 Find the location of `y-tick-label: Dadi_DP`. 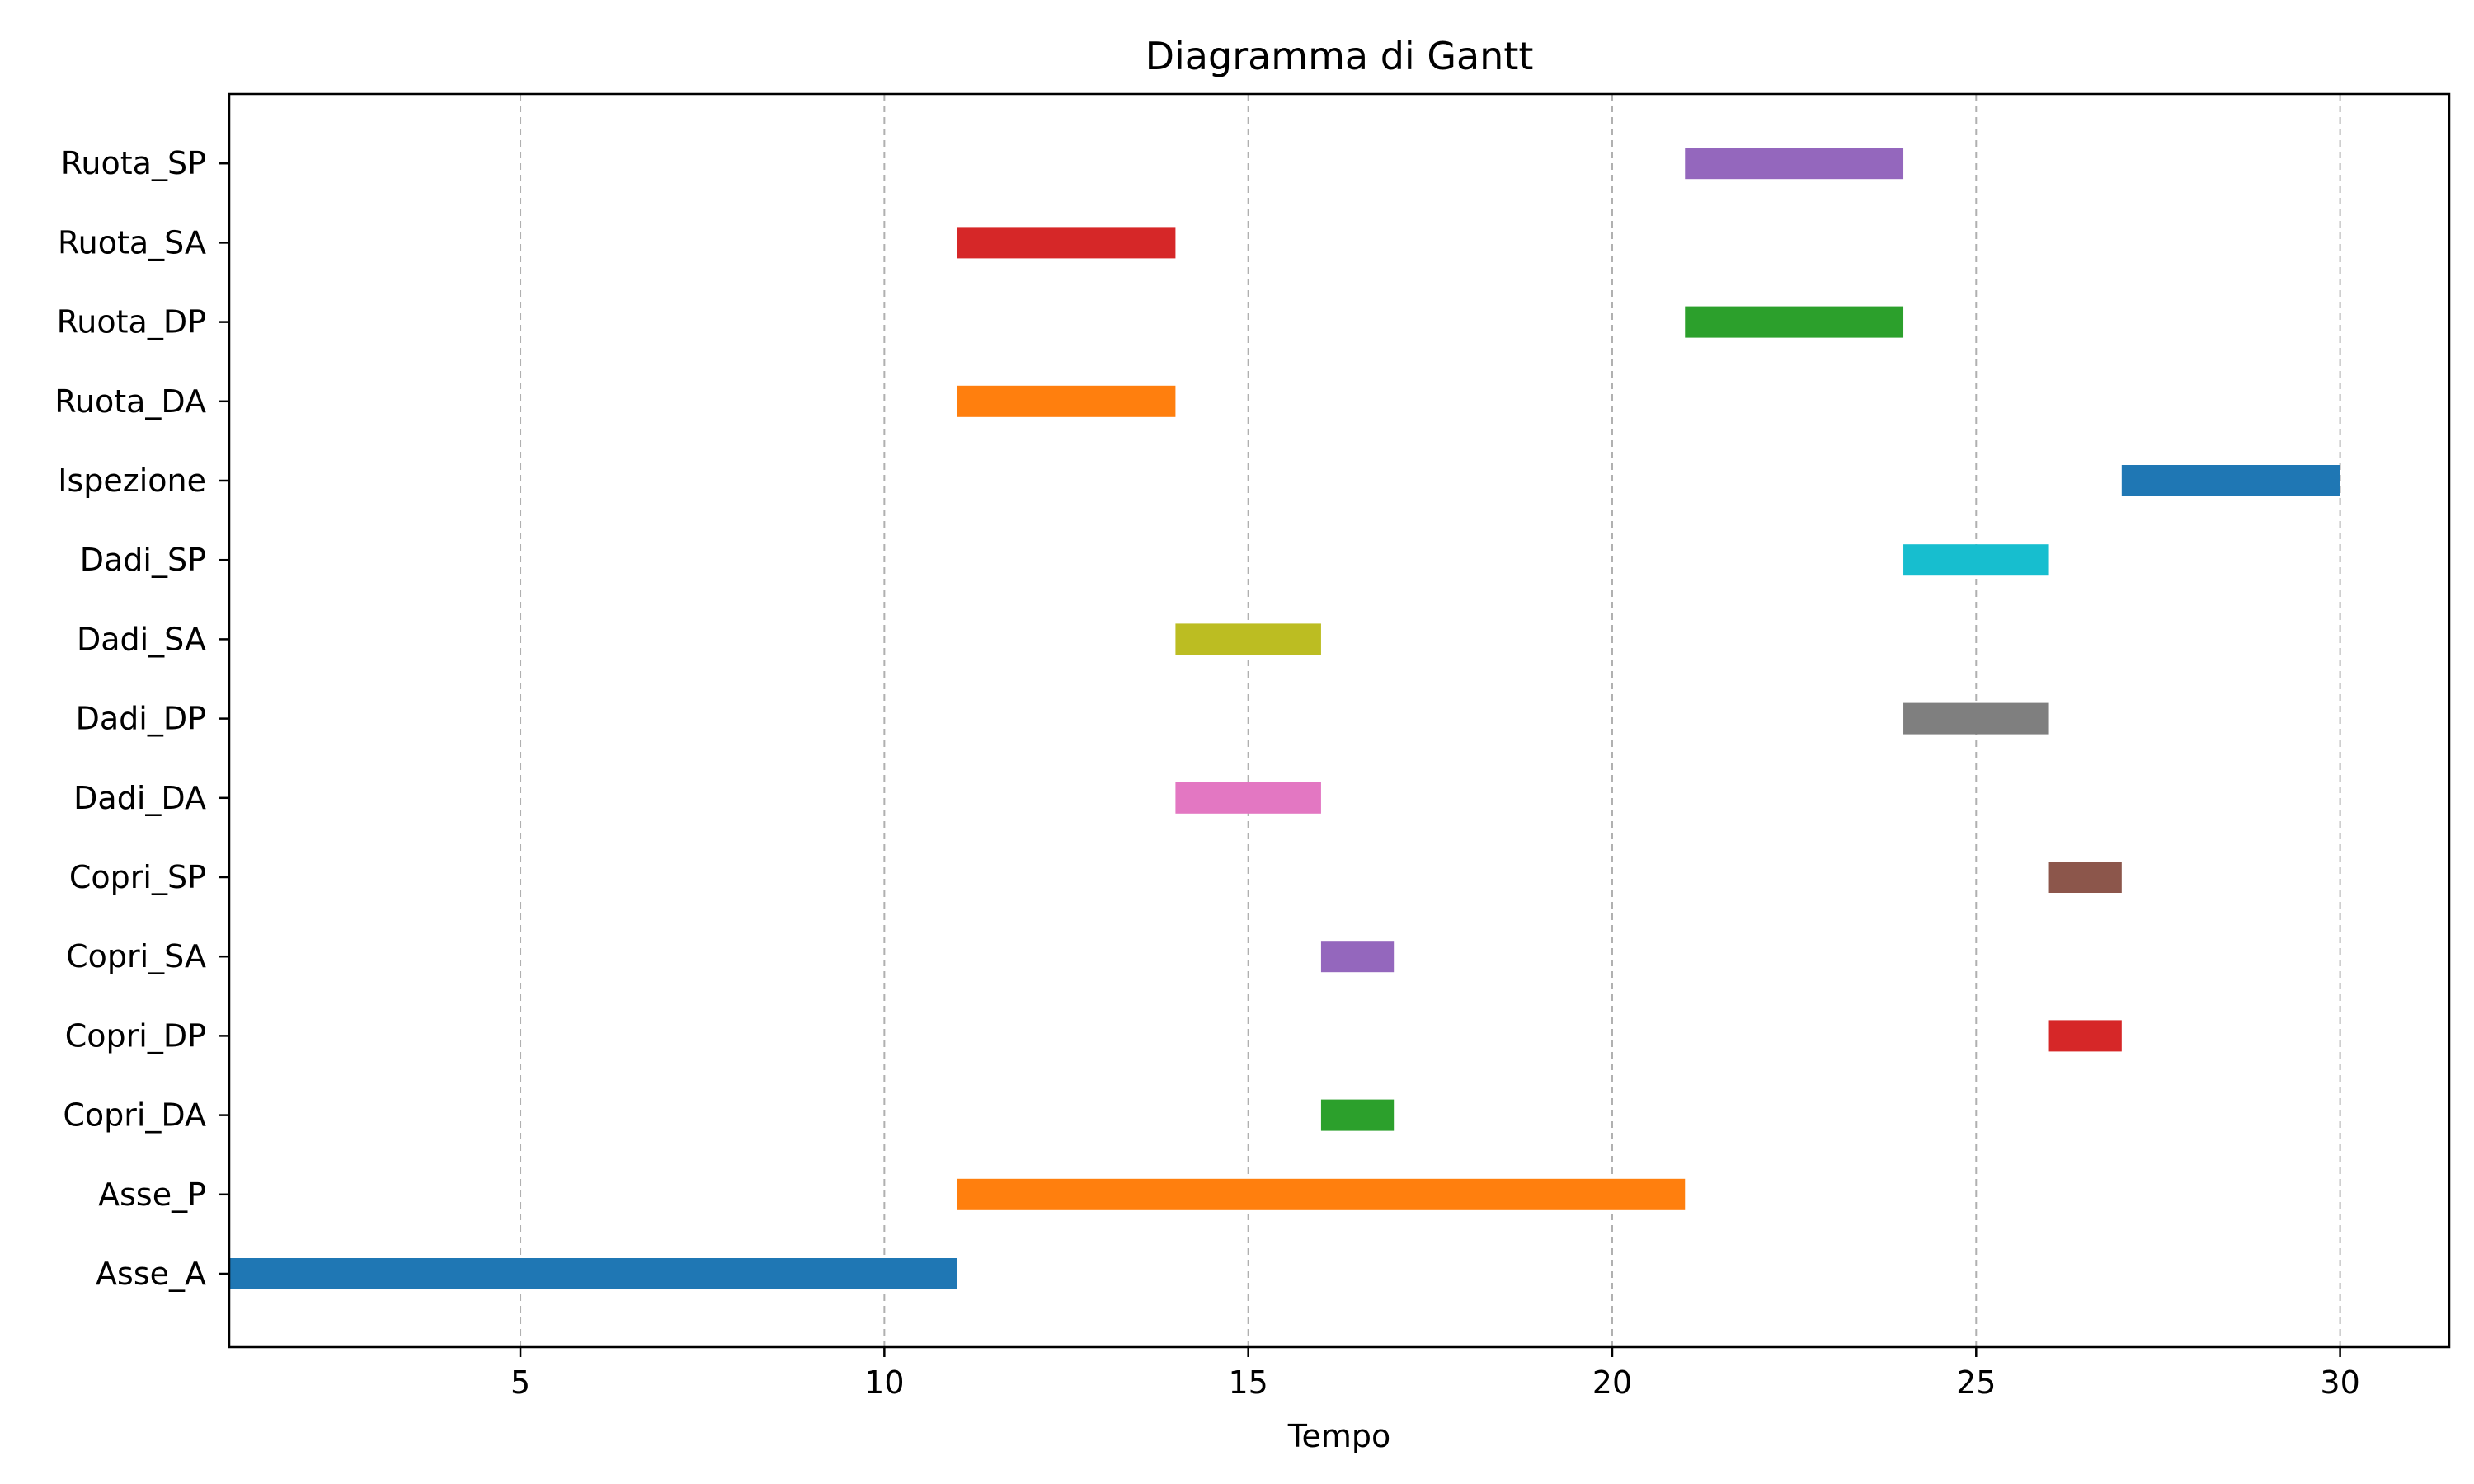

y-tick-label: Dadi_DP is located at coordinates (141, 719).